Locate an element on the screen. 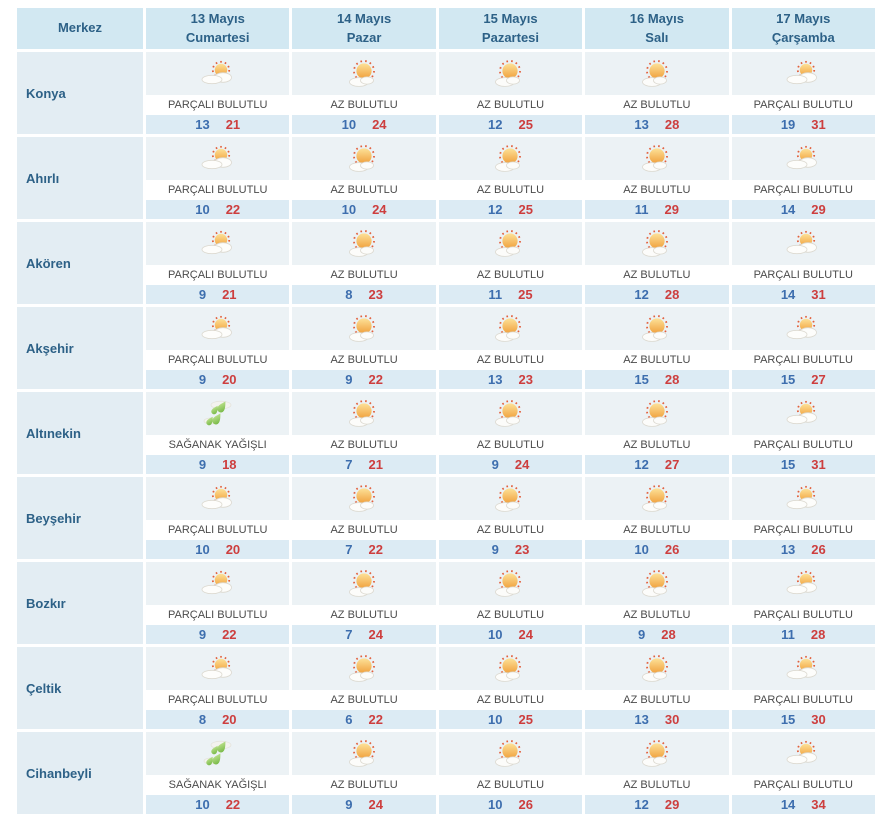  temperature-range: 10 20 is located at coordinates (218, 549).